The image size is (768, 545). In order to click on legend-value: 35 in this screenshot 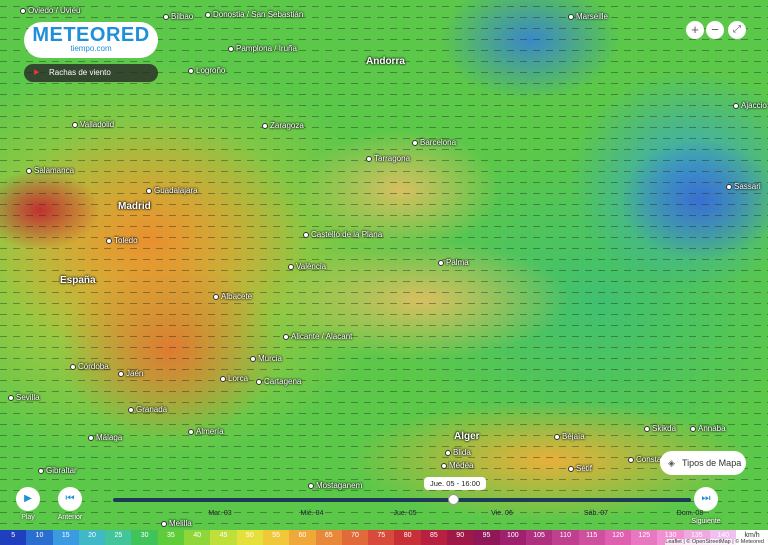, I will do `click(171, 537)`.